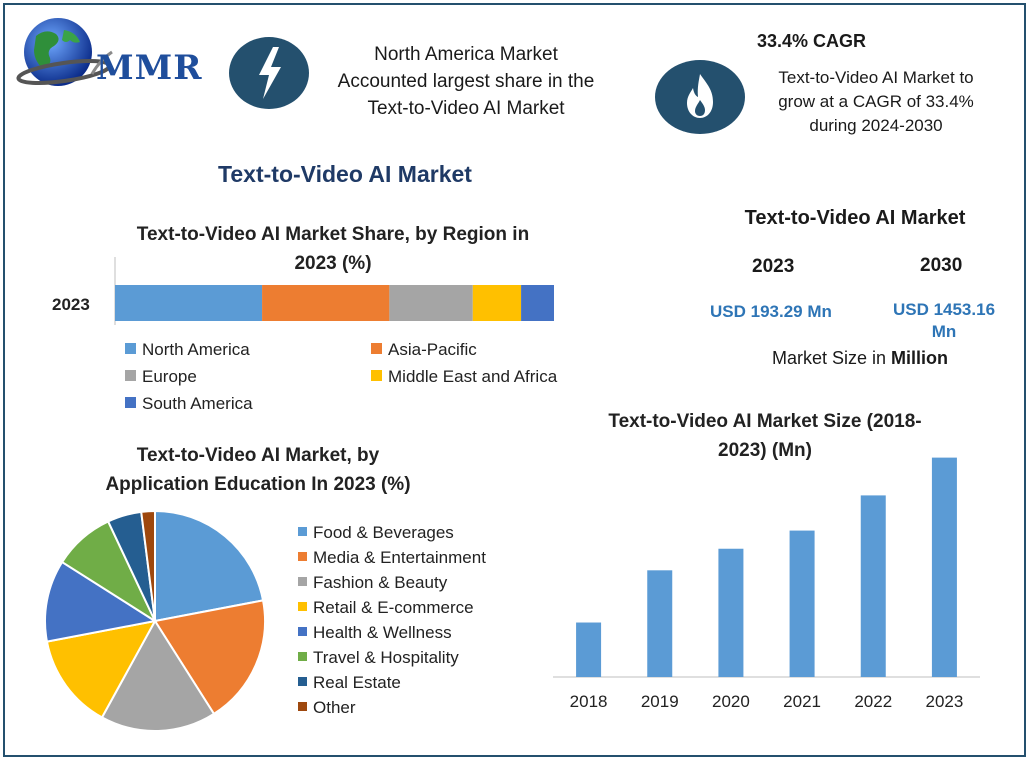 This screenshot has height=762, width=1033. I want to click on x-tick-label: 2023, so click(945, 701).